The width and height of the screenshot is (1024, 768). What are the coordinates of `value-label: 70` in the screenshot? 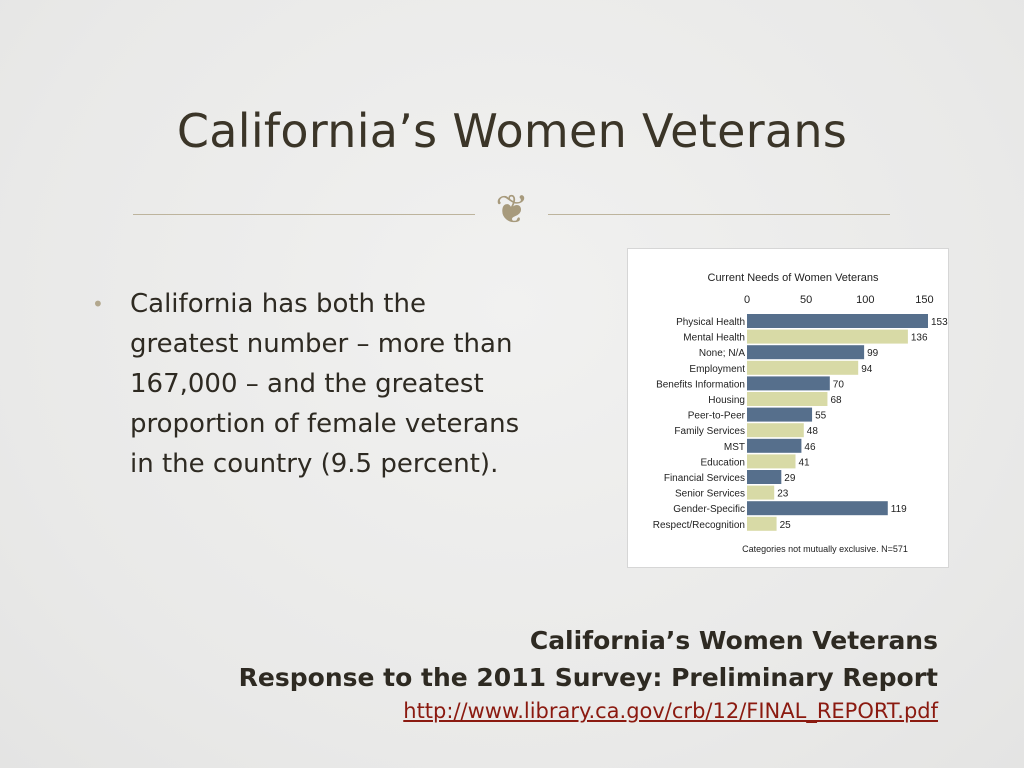 It's located at (839, 384).